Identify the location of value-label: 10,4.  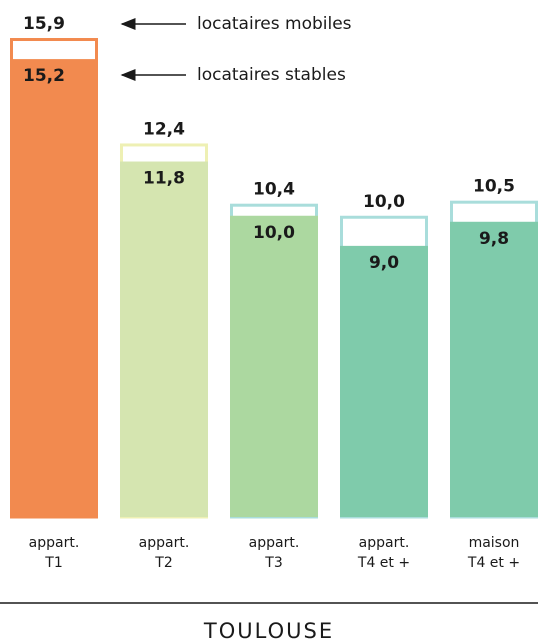
(274, 190).